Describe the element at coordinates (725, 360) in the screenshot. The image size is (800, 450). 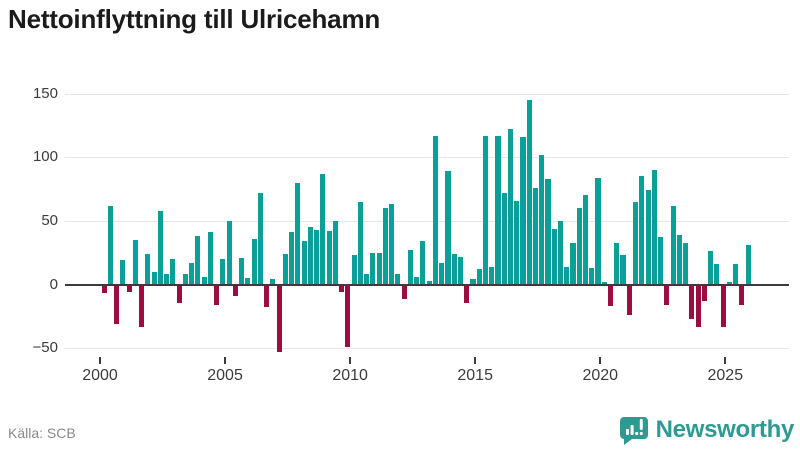
I see `x-tick-2025` at that location.